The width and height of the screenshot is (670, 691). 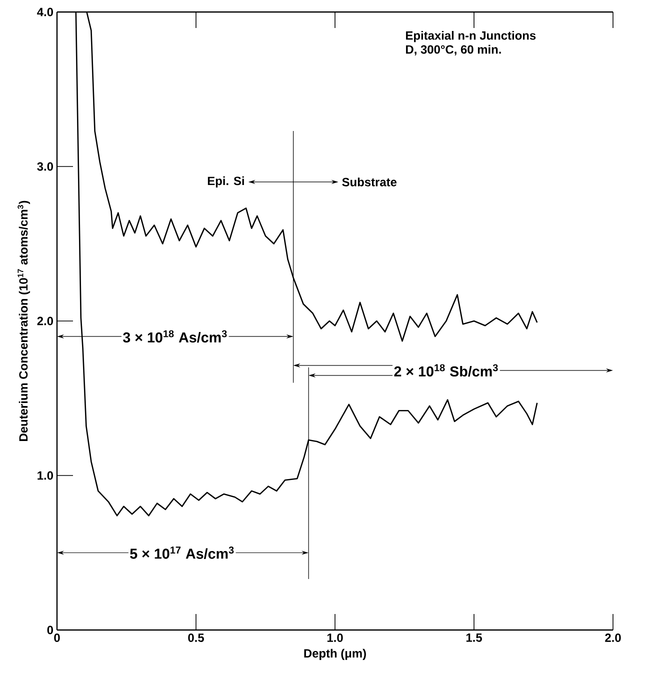 I want to click on annotation: 5 × 10$^{17}$ As/cm$^{3}$, so click(x=182, y=552).